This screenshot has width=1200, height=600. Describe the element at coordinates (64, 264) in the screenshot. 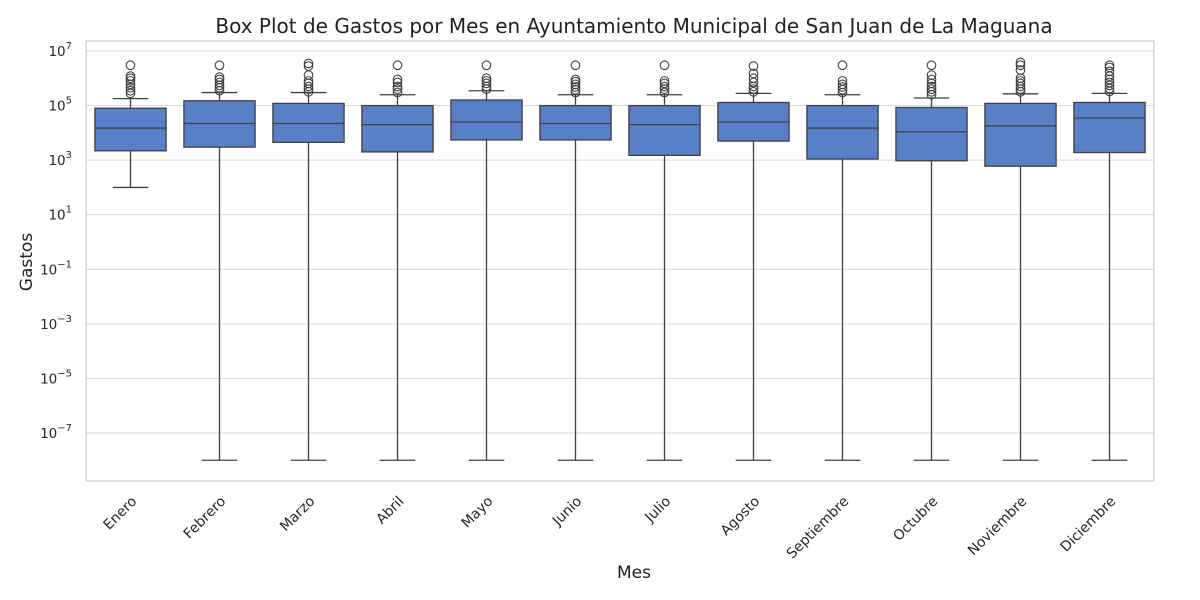

I see `y-tick-exponent: −1` at that location.